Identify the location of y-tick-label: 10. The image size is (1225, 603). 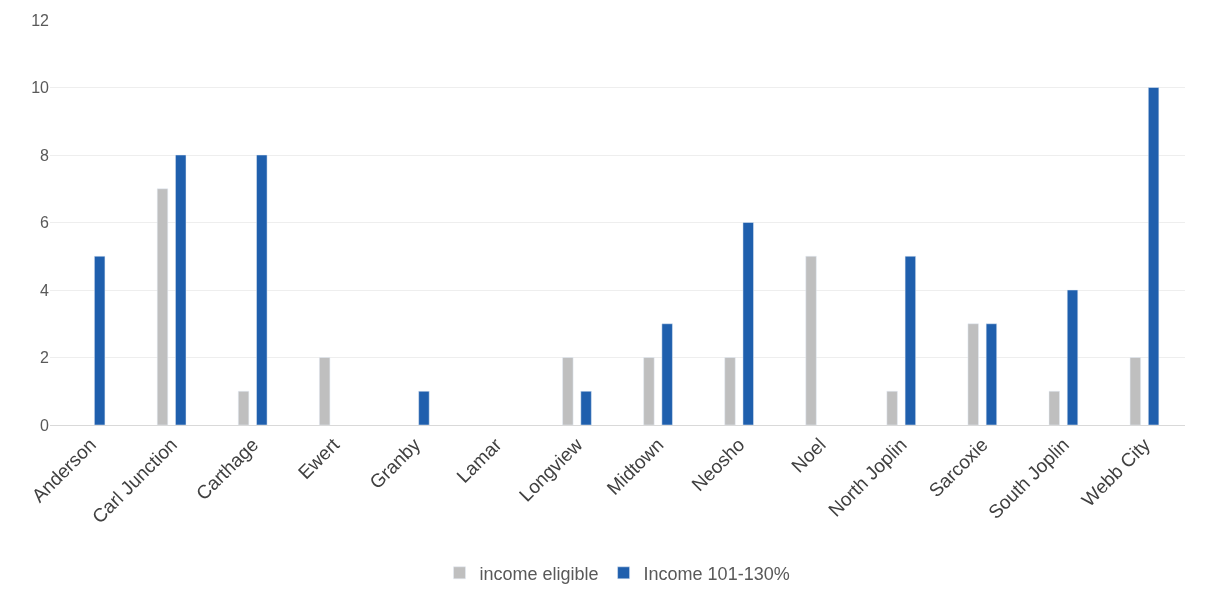
(40, 88).